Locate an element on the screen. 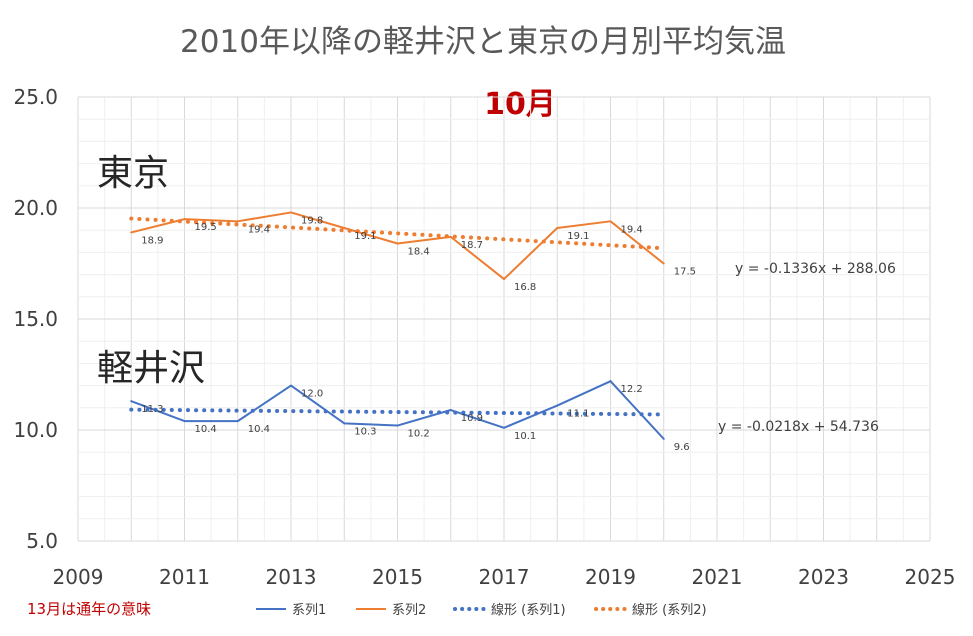 This screenshot has width=973, height=636. legend: 系列1 系列2 線形 (系列1) 線形 (系列2) is located at coordinates (481, 610).